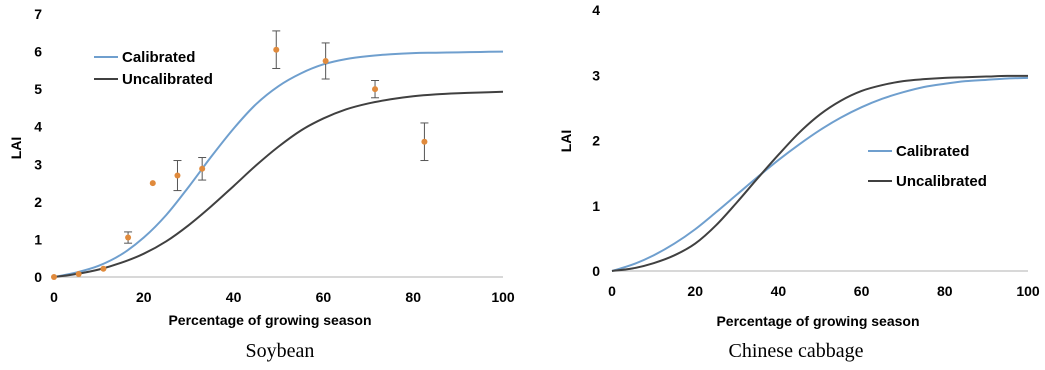 This screenshot has height=370, width=1045. I want to click on y-tick-labels: 0 1 2 3 4, so click(596, 140).